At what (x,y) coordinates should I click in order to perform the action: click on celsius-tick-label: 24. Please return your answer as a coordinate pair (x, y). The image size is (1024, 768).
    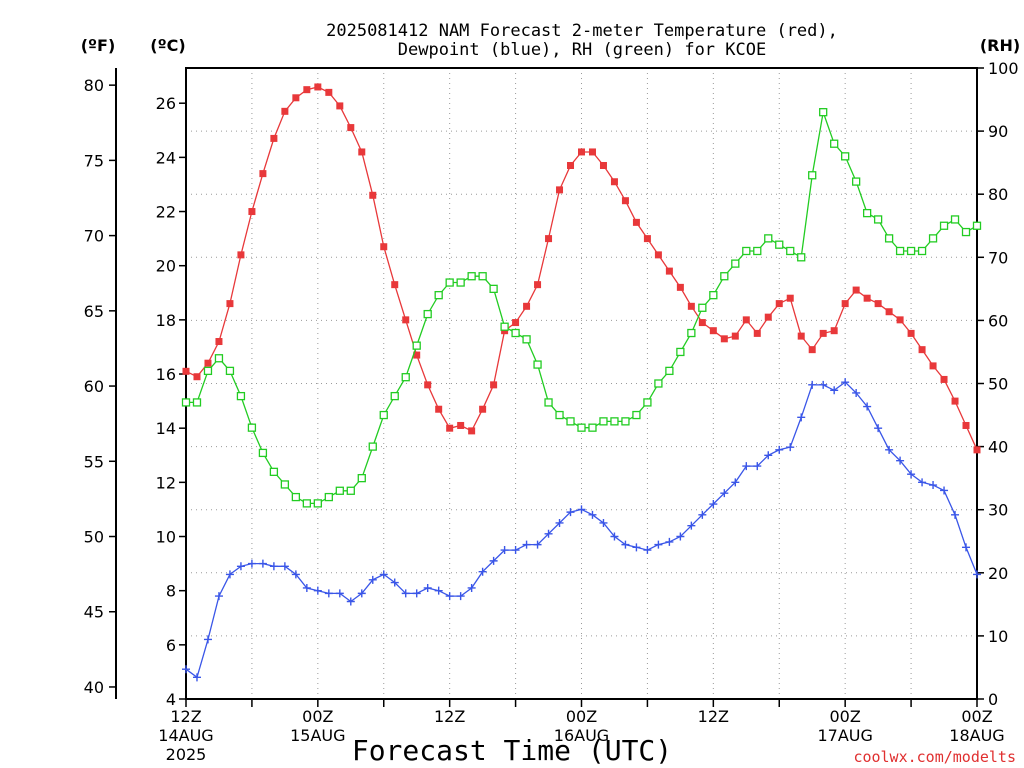
    Looking at the image, I should click on (166, 157).